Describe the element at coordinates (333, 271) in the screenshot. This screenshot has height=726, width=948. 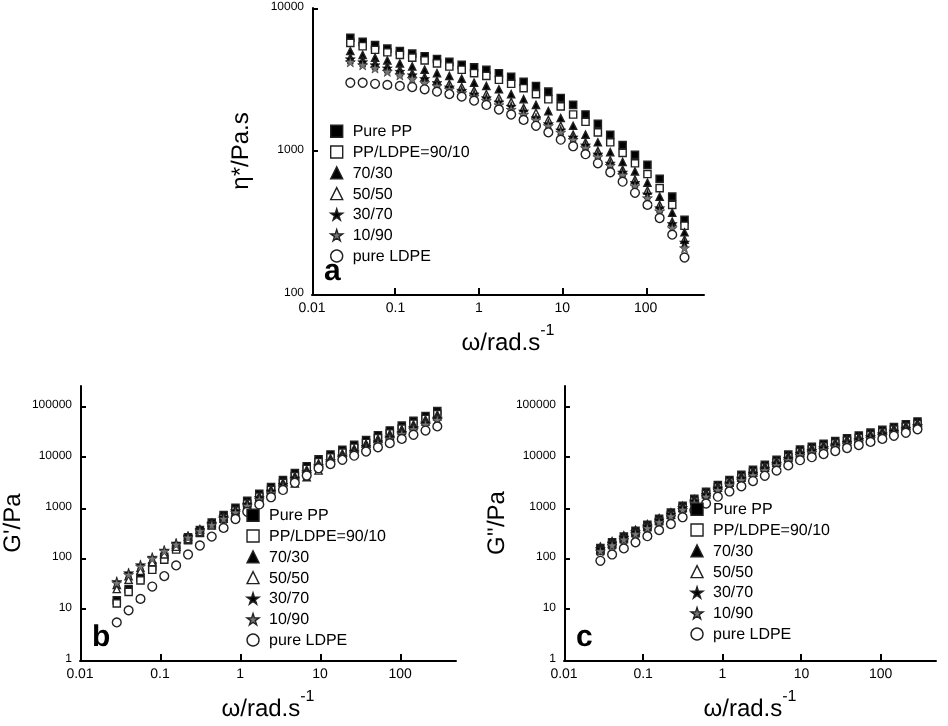
I see `annotation: a` at that location.